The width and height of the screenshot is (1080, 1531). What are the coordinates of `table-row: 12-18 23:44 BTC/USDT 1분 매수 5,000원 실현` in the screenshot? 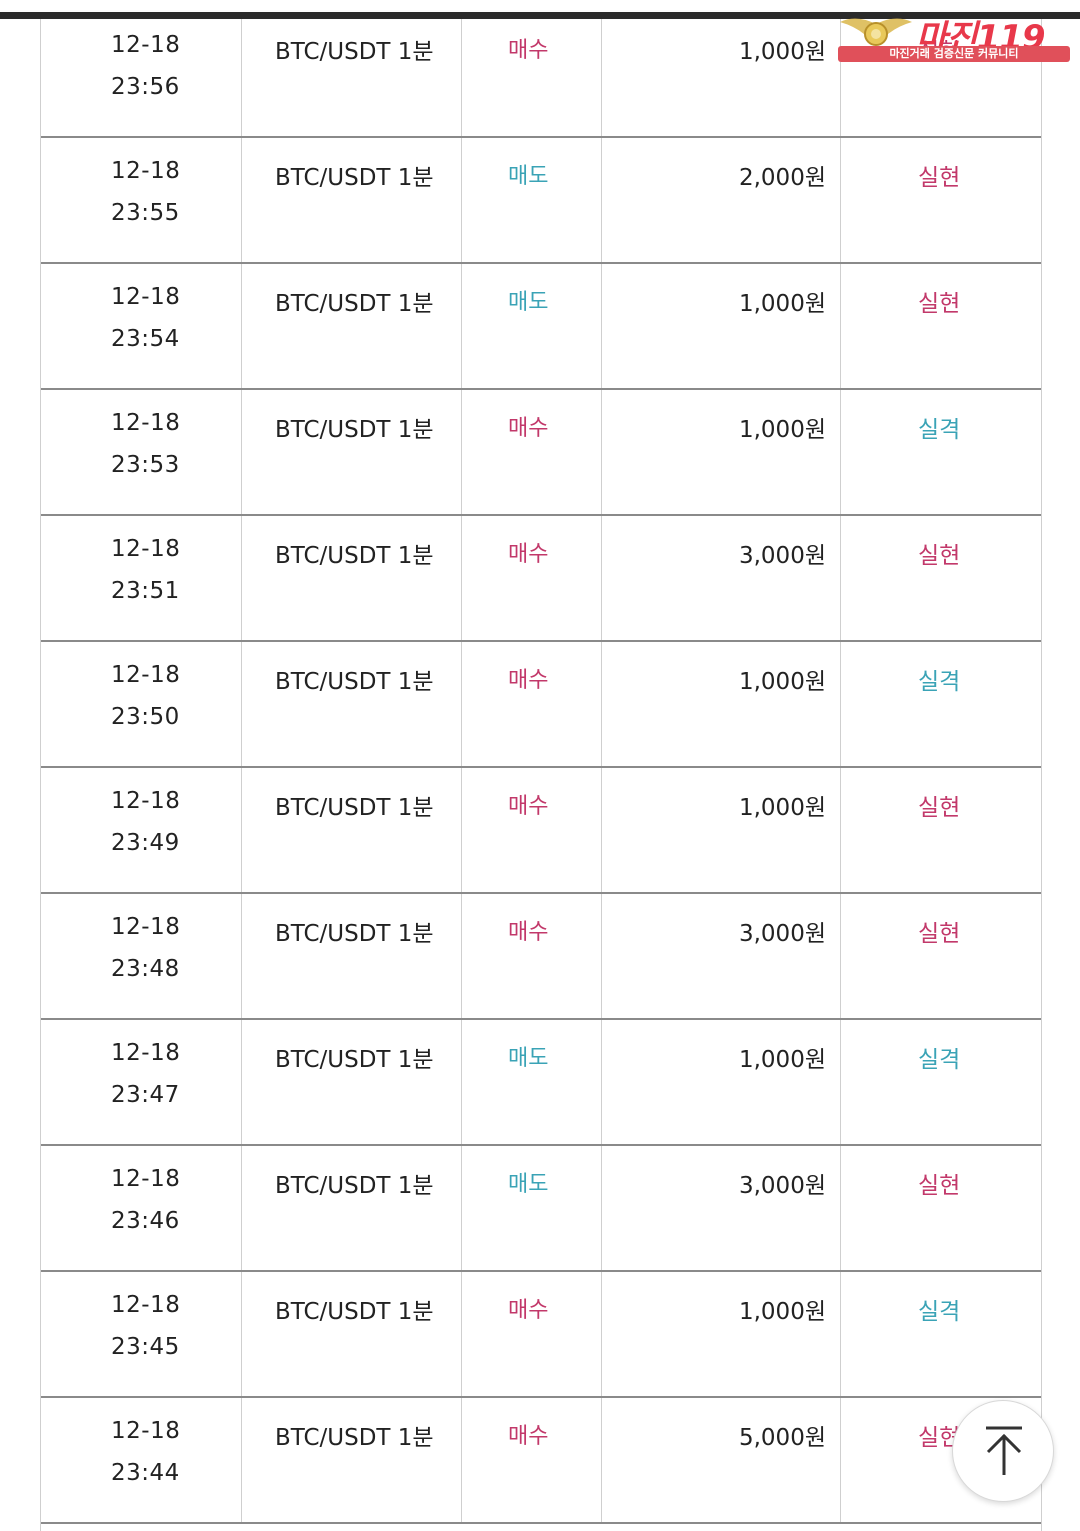 It's located at (541, 1461).